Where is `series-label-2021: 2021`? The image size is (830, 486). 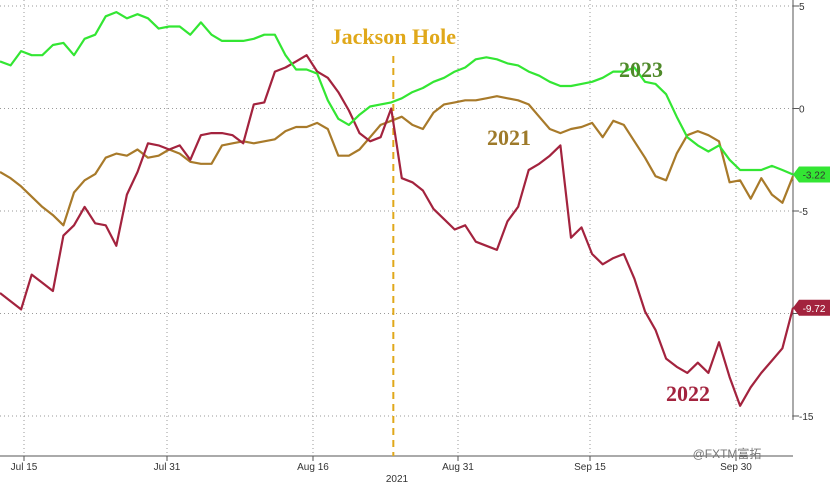
series-label-2021: 2021 is located at coordinates (509, 137).